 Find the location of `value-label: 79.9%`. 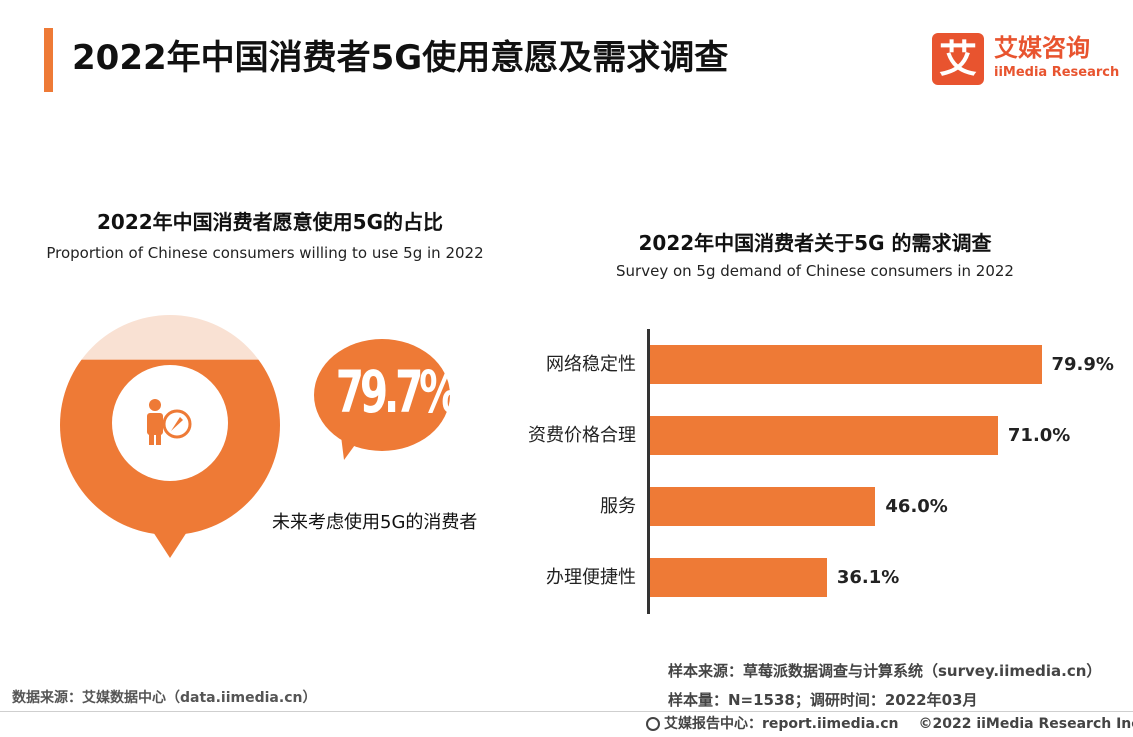

value-label: 79.9% is located at coordinates (1082, 364).